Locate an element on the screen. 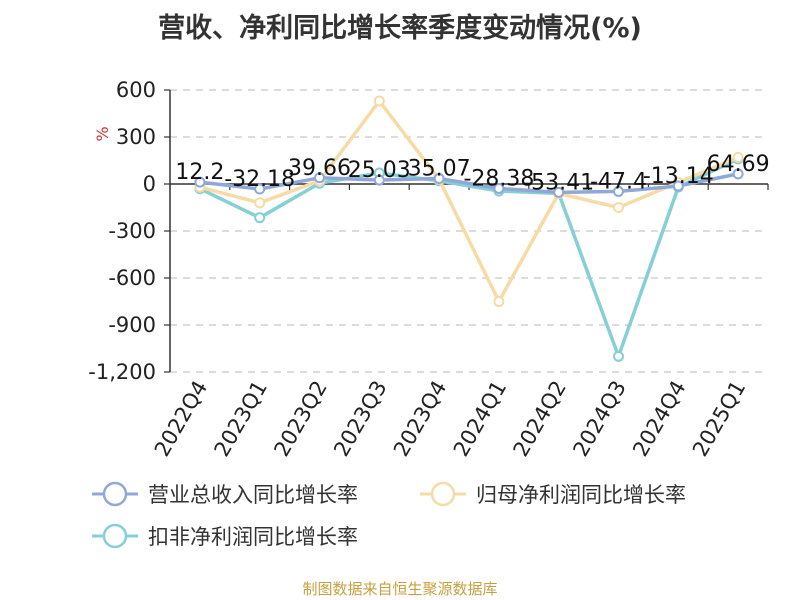 This screenshot has height=600, width=800. data-label: -13.14 is located at coordinates (678, 176).